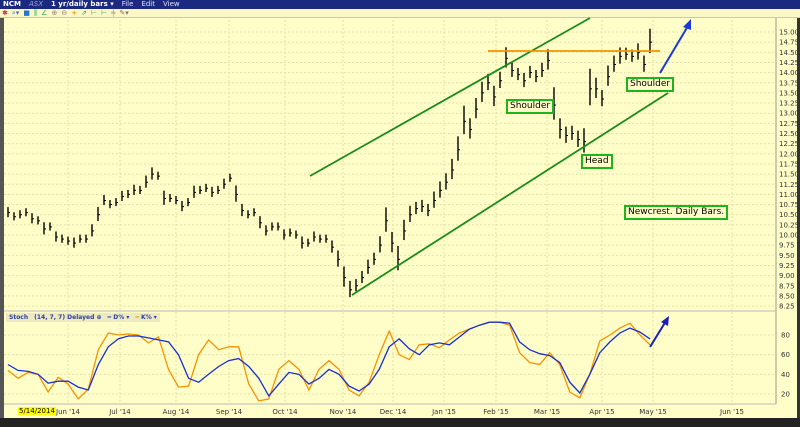  Describe the element at coordinates (530, 106) in the screenshot. I see `shoulder-left-label: Shoulder` at that location.